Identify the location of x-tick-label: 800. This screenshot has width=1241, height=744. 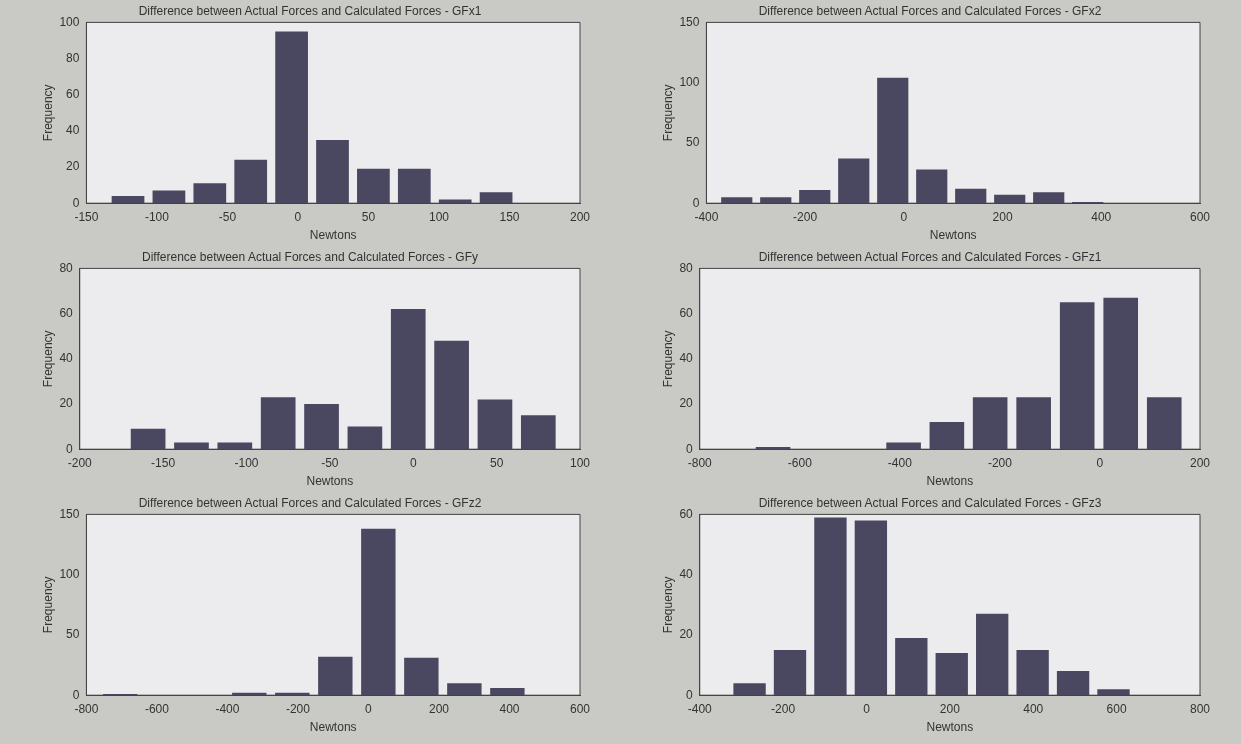
(1200, 708).